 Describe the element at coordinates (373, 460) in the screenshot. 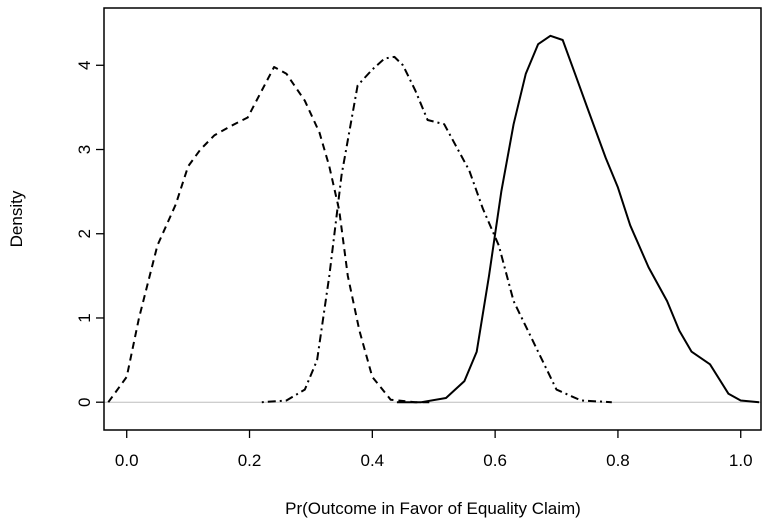

I see `x-tick-label: 0.4` at that location.